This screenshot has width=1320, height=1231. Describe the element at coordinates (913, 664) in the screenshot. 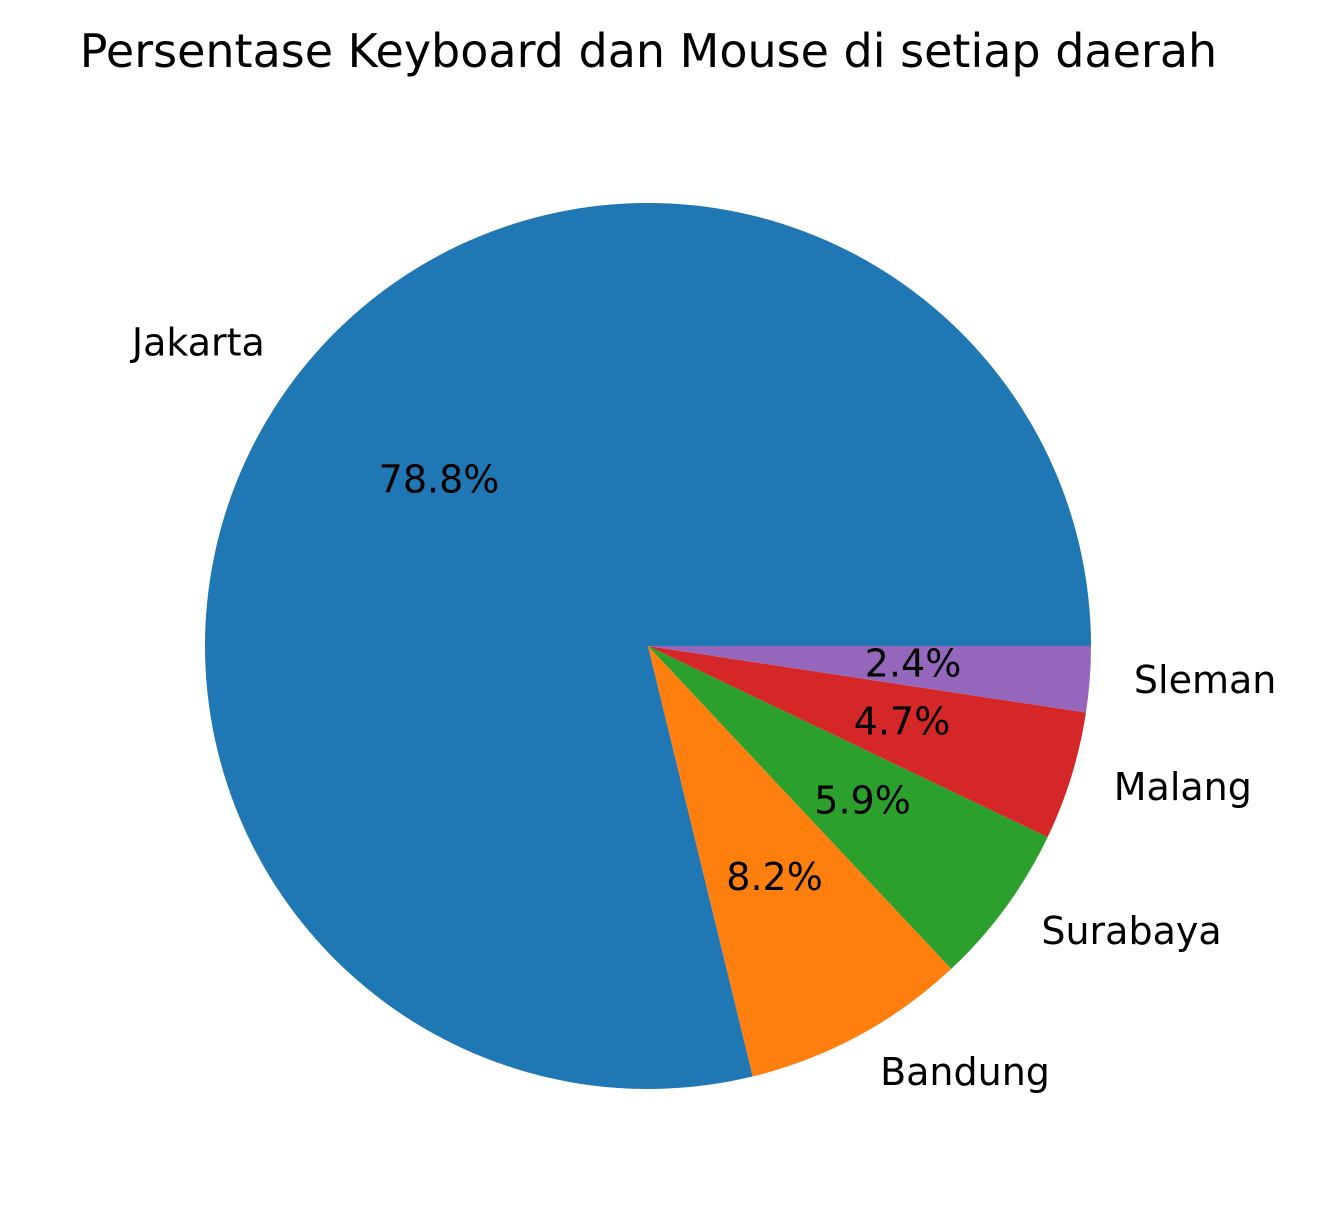

I see `pct-label-sleman: 2.4%` at that location.